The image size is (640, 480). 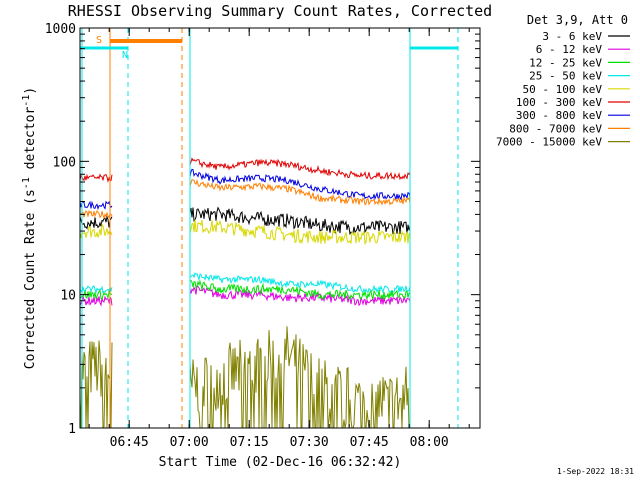 What do you see at coordinates (559, 102) in the screenshot?
I see `legend-entry-label: 100 - 300 keV` at bounding box center [559, 102].